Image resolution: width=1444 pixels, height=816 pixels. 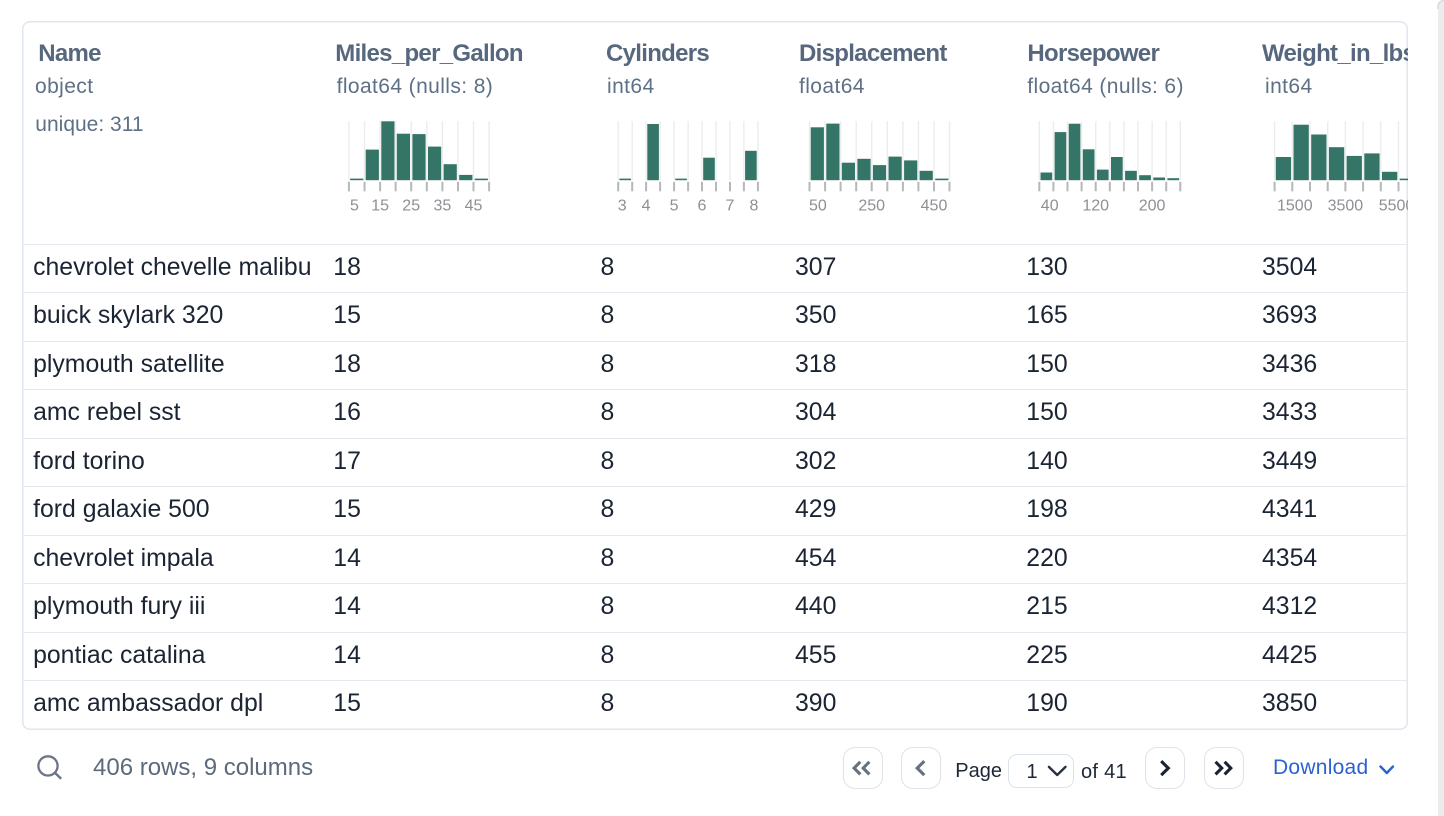 I want to click on svg-text: 8, so click(x=753, y=205).